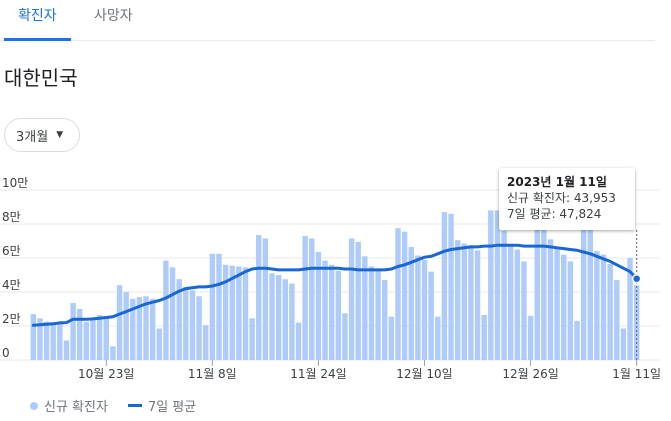 The image size is (671, 421). Describe the element at coordinates (6, 353) in the screenshot. I see `y-tick-label: 0` at that location.